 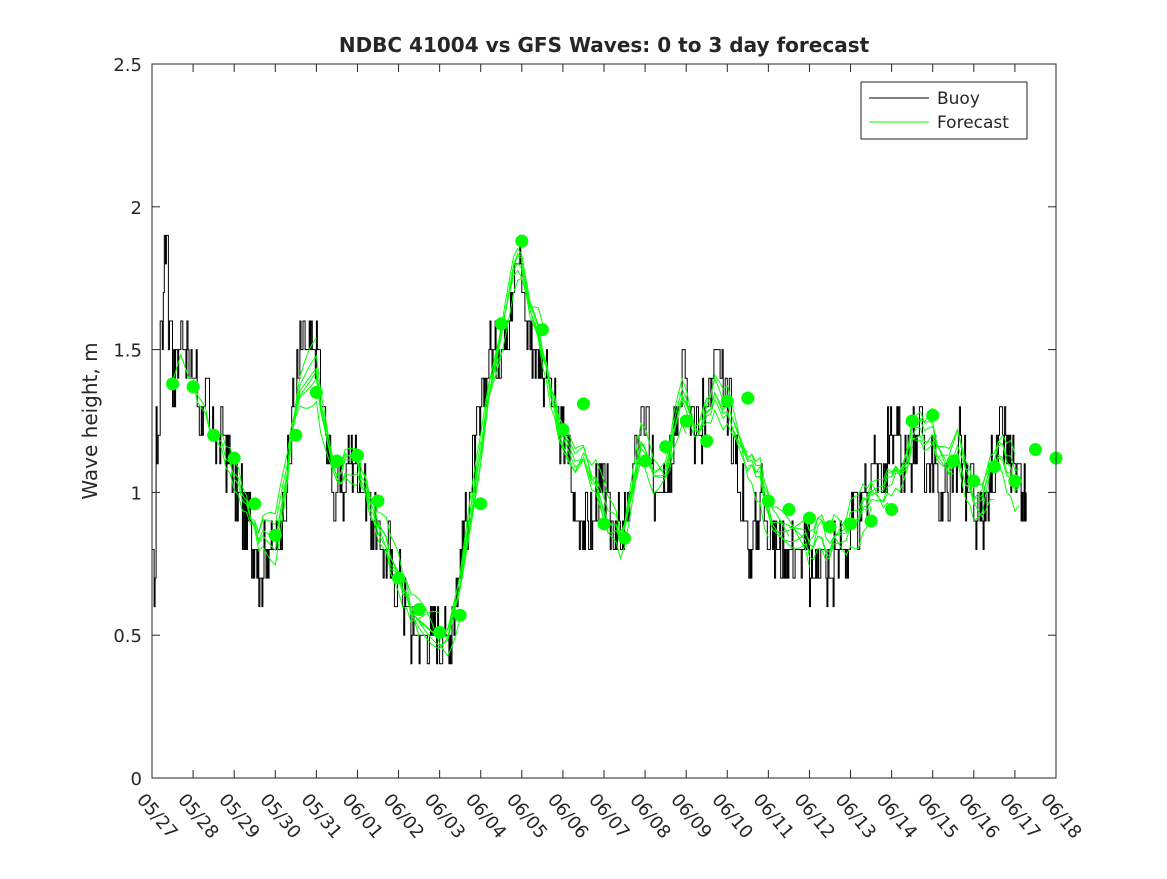 I want to click on y-tick-label: 2, so click(x=136, y=208).